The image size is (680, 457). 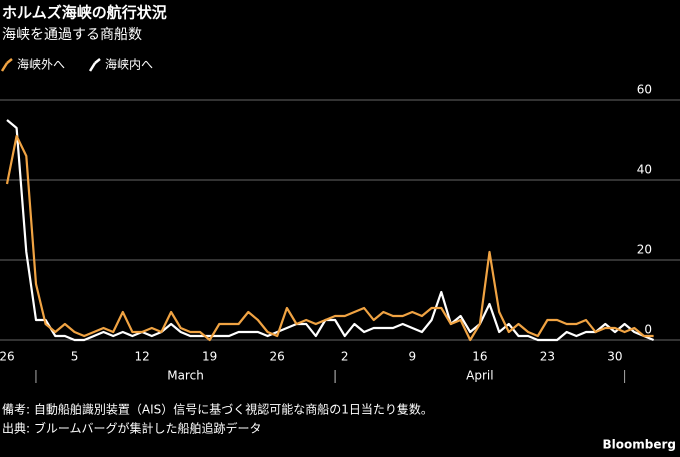 What do you see at coordinates (209, 357) in the screenshot?
I see `x-tick-label: 19` at bounding box center [209, 357].